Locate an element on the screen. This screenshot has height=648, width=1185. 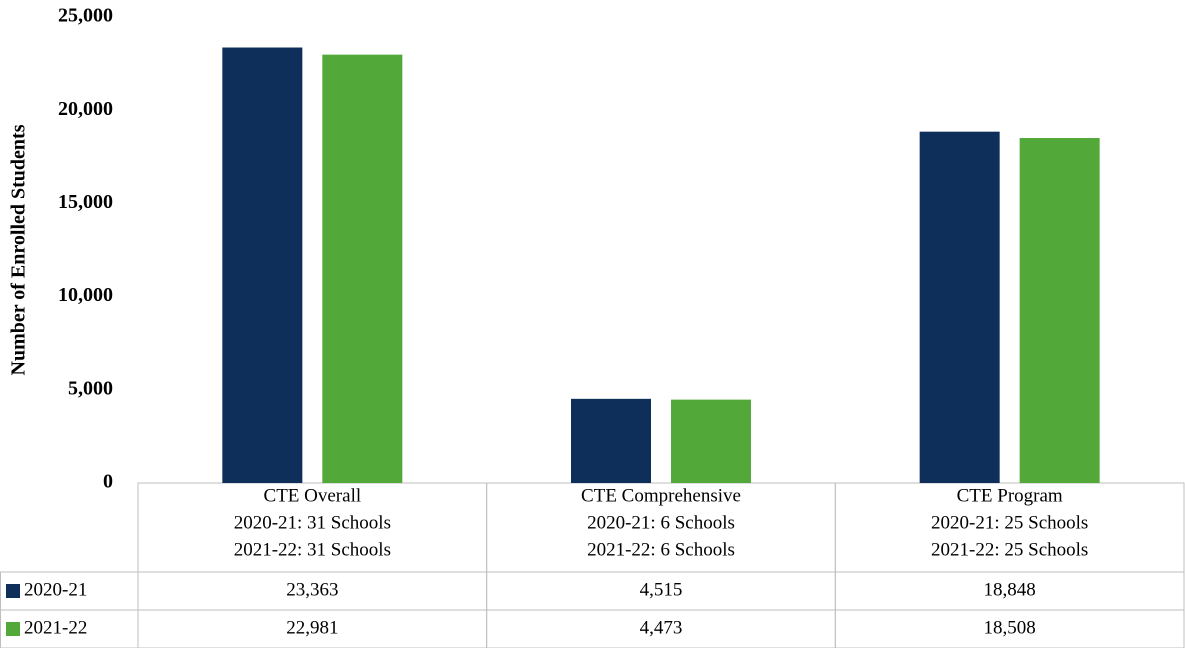
x-tick-label: CTE Program is located at coordinates (1010, 495).